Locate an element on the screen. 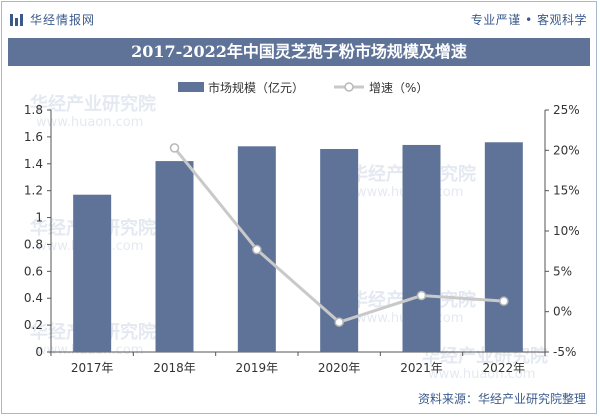 Image resolution: width=600 pixels, height=417 pixels. x-tick-label: 2020年 is located at coordinates (339, 368).